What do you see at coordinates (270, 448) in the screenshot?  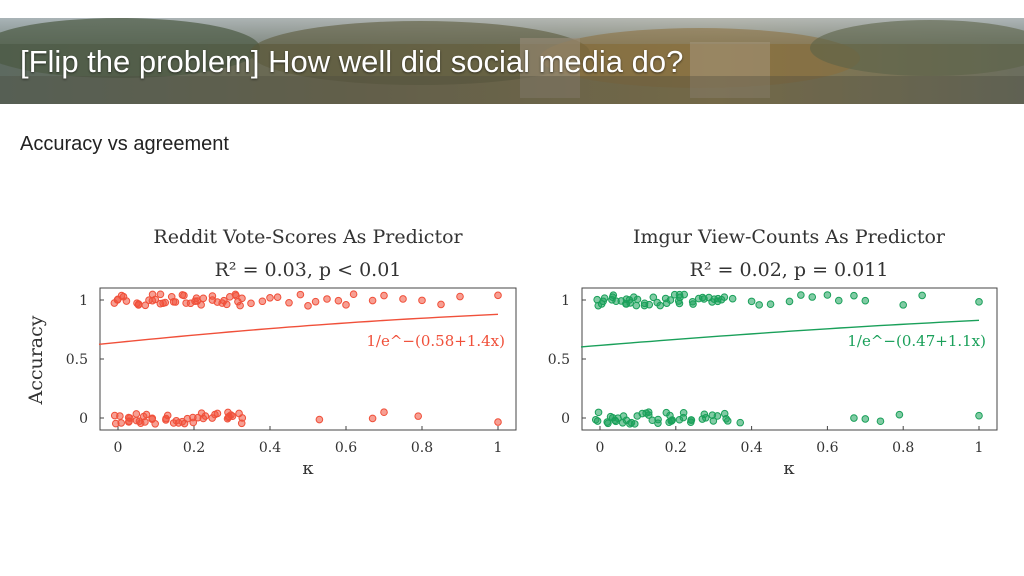 I see `x-tick-label: 0.4` at bounding box center [270, 448].